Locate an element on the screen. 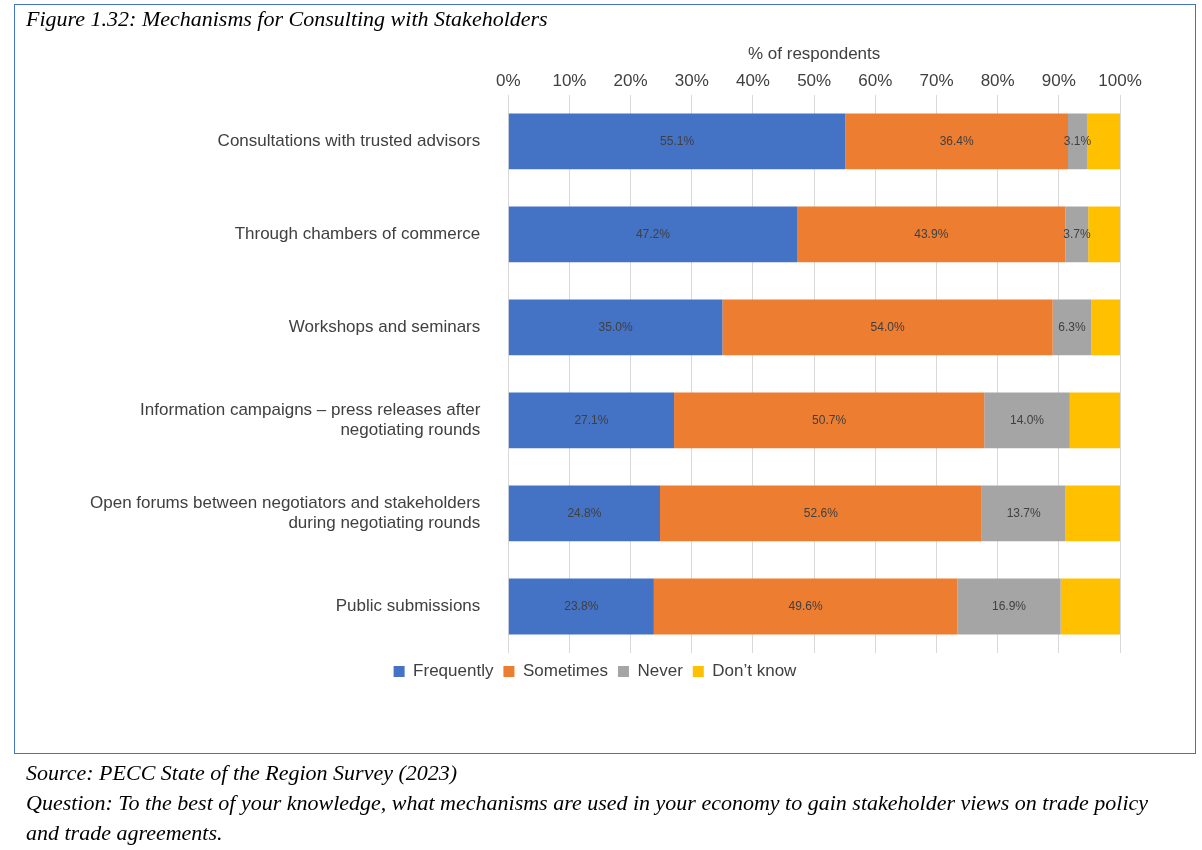 The width and height of the screenshot is (1202, 850). x-tick-label: 40% is located at coordinates (752, 81).